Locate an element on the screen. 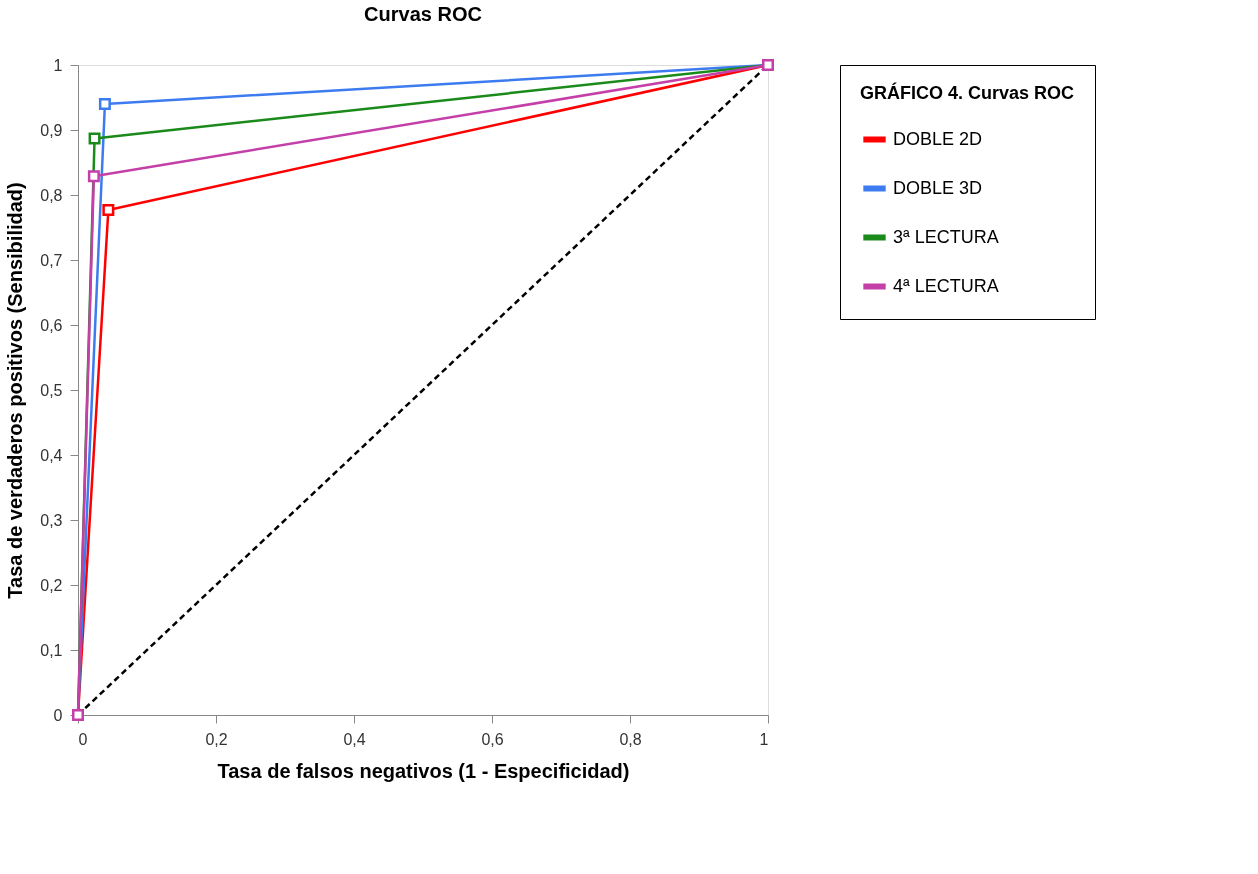  legend-label: DOBLE 2D is located at coordinates (938, 138).